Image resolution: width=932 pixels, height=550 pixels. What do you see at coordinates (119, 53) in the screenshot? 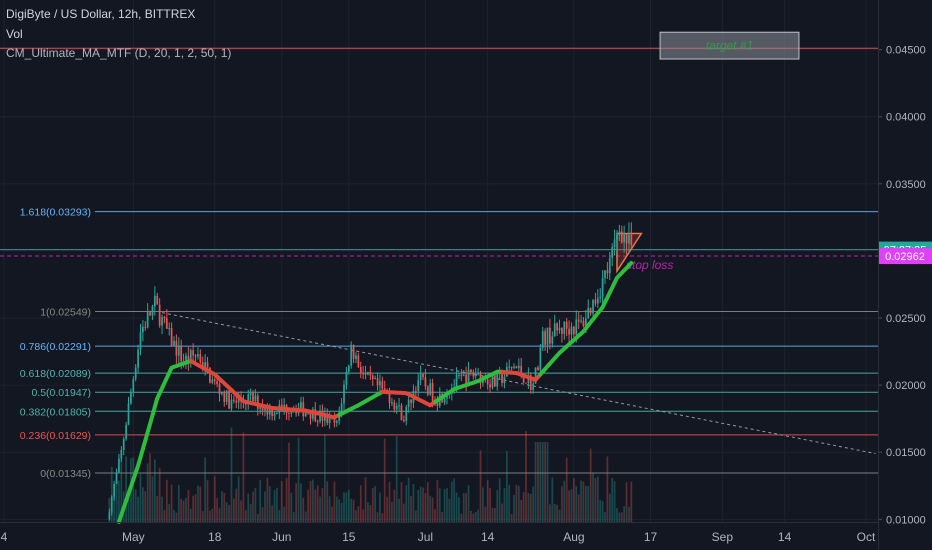
I see `indicator-legend: CM_Ultimate_MA_MTF (D, 20, 1, 2, 50, 1)` at bounding box center [119, 53].